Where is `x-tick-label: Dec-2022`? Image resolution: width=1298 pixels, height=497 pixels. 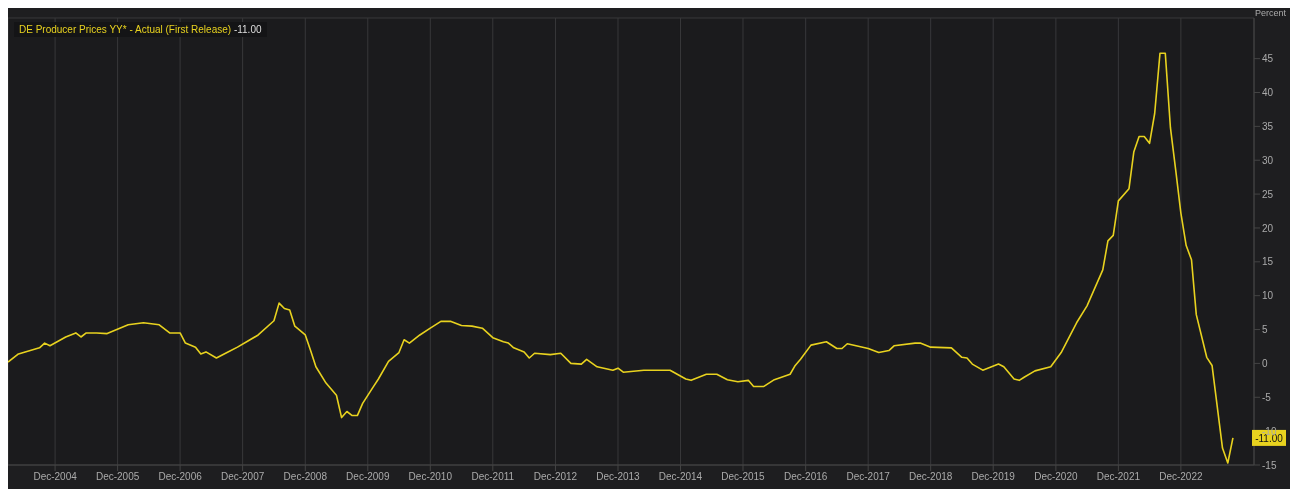
x-tick-label: Dec-2022 is located at coordinates (1181, 477).